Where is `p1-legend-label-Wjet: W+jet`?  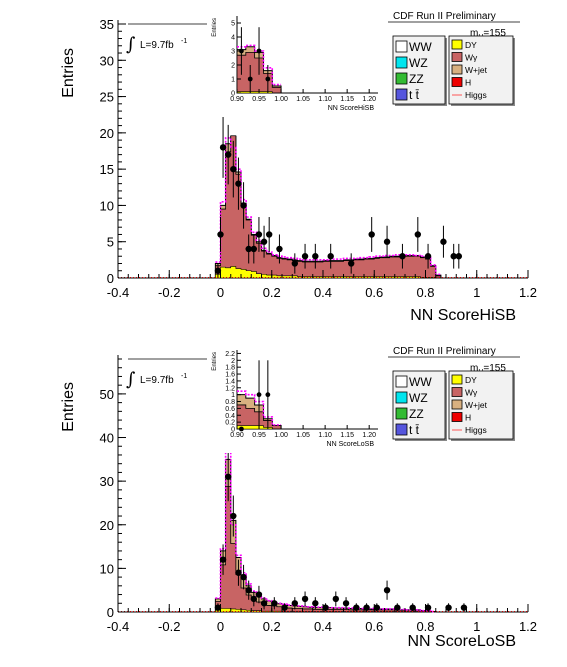
p1-legend-label-Wjet: W+jet is located at coordinates (476, 70).